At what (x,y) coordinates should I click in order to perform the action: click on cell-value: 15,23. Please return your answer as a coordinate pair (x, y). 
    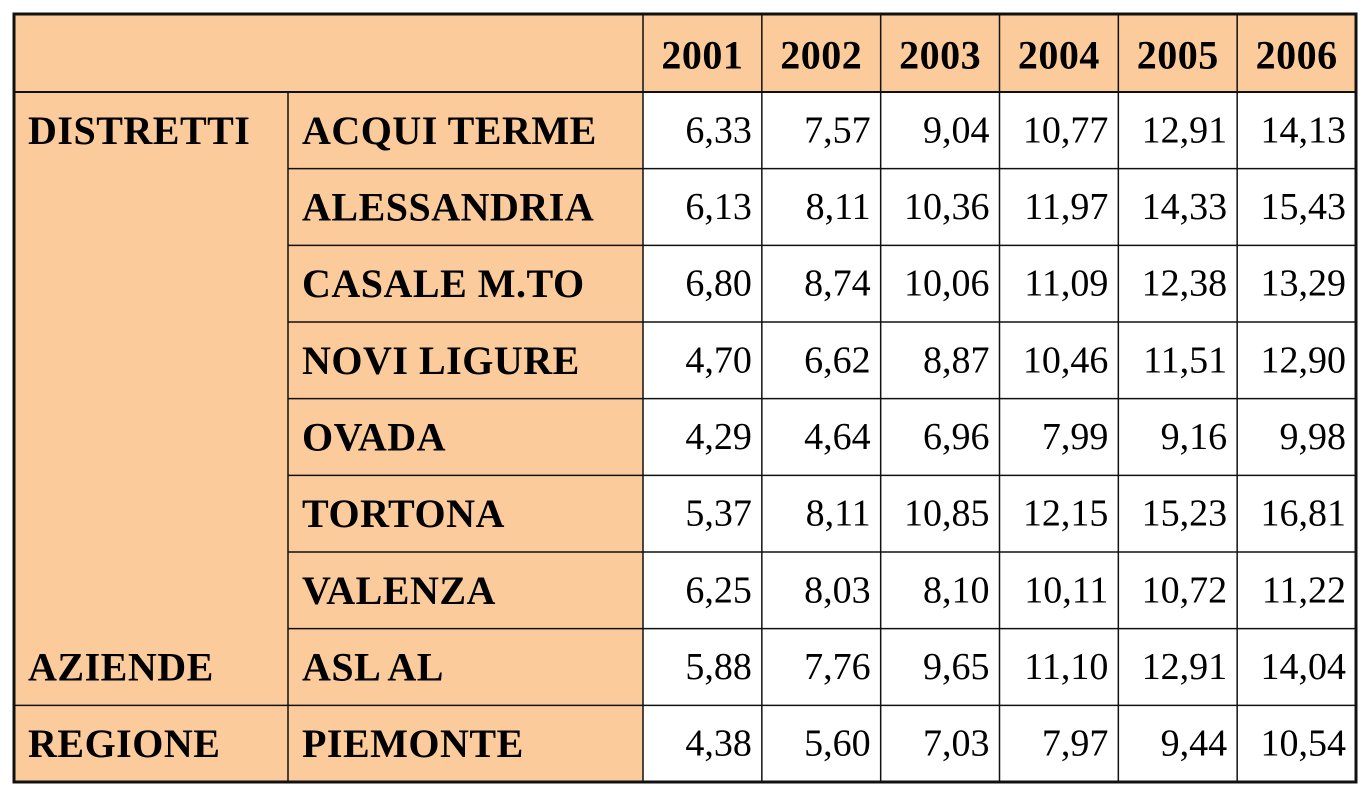
    Looking at the image, I should click on (1185, 514).